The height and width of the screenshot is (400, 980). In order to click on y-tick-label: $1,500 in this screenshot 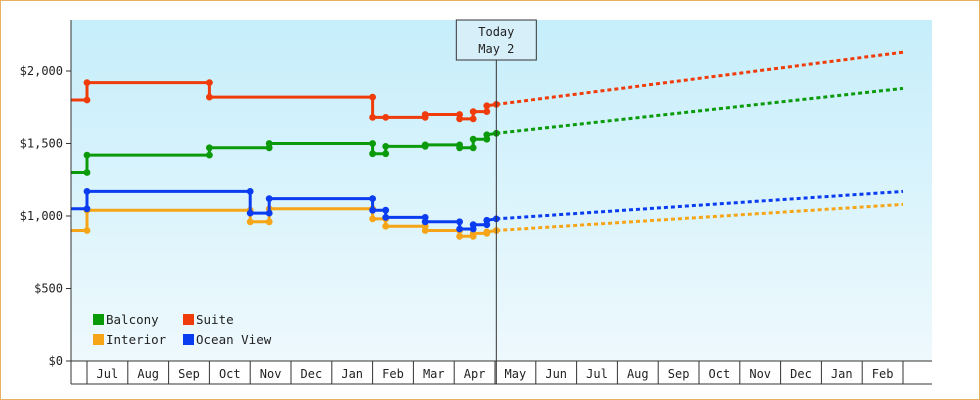, I will do `click(41, 144)`.